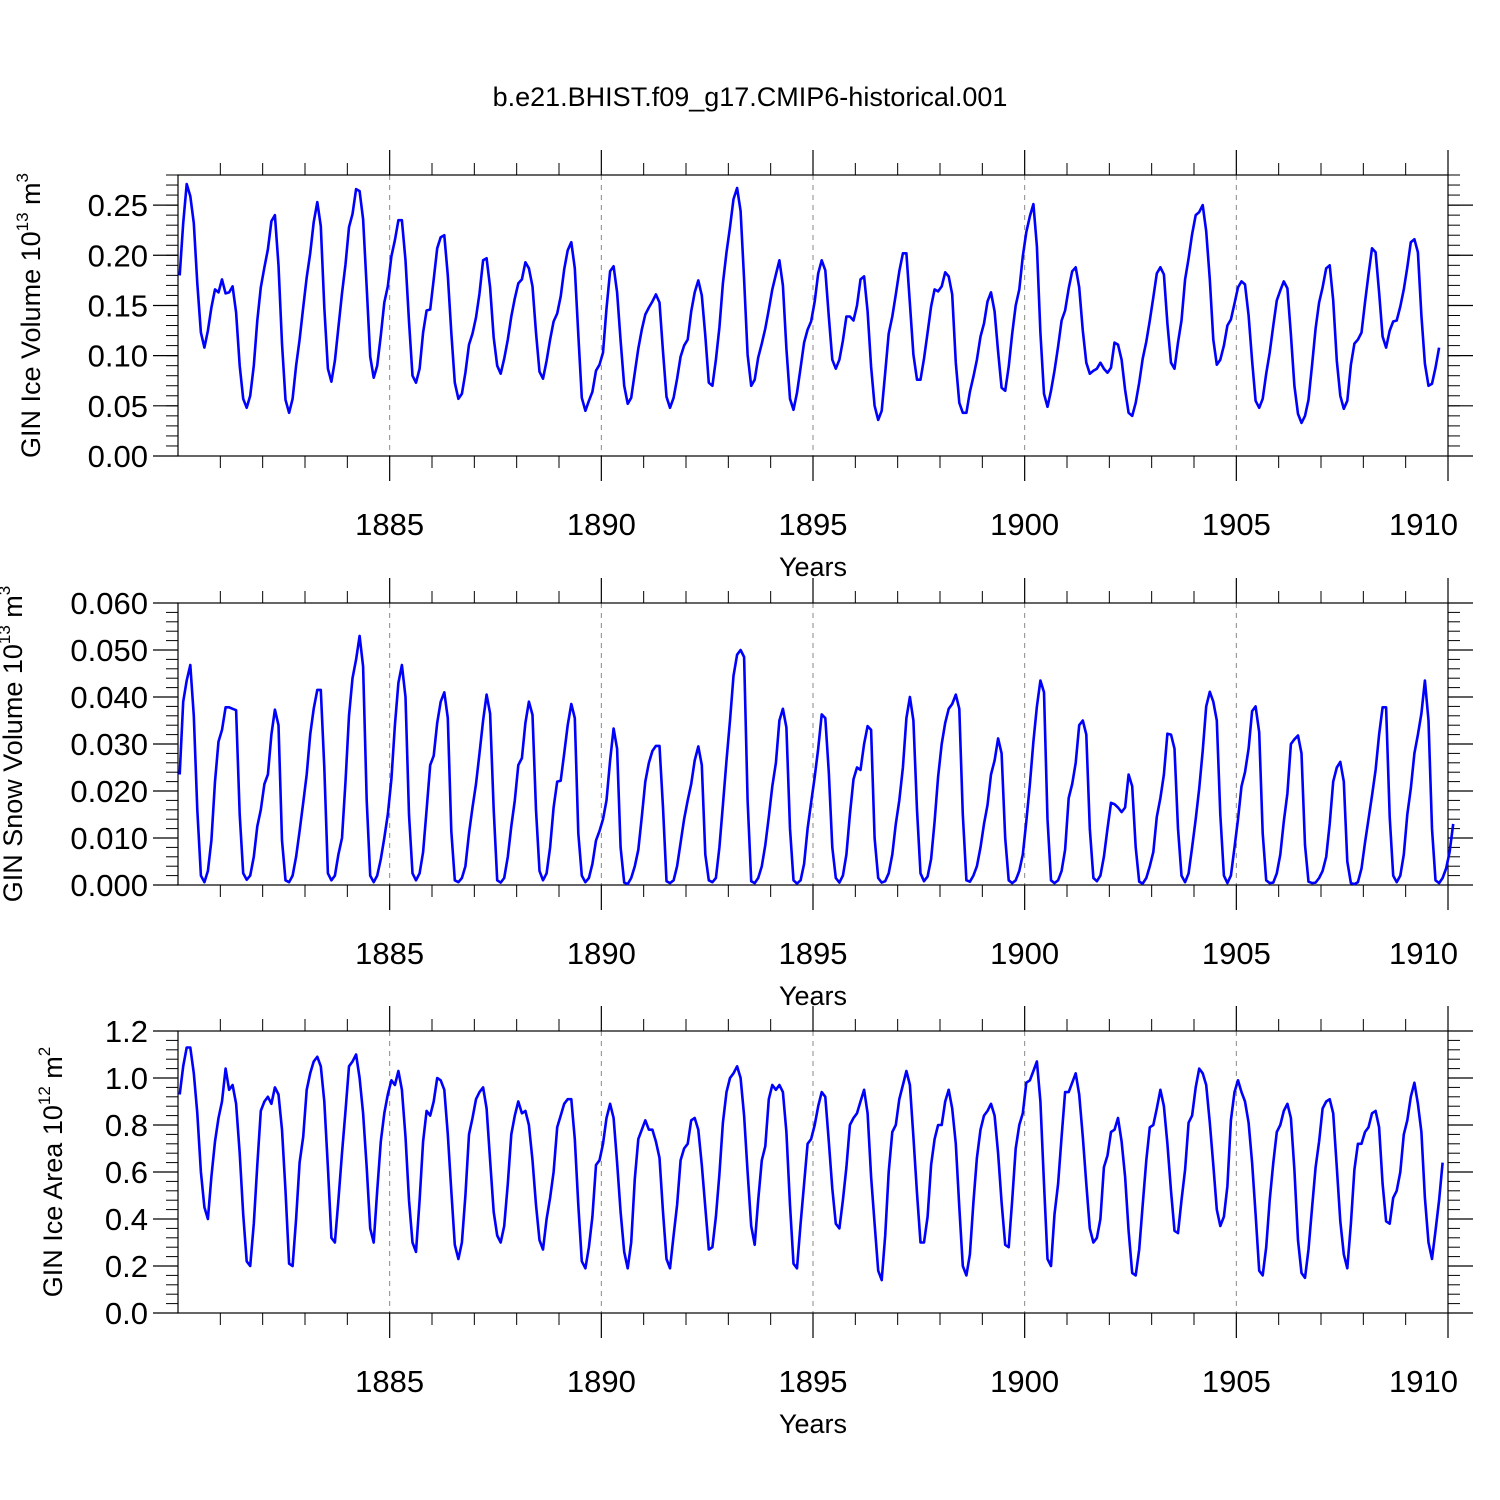 The image size is (1500, 1500). What do you see at coordinates (126, 1266) in the screenshot?
I see `y-tick-label: 0.2` at bounding box center [126, 1266].